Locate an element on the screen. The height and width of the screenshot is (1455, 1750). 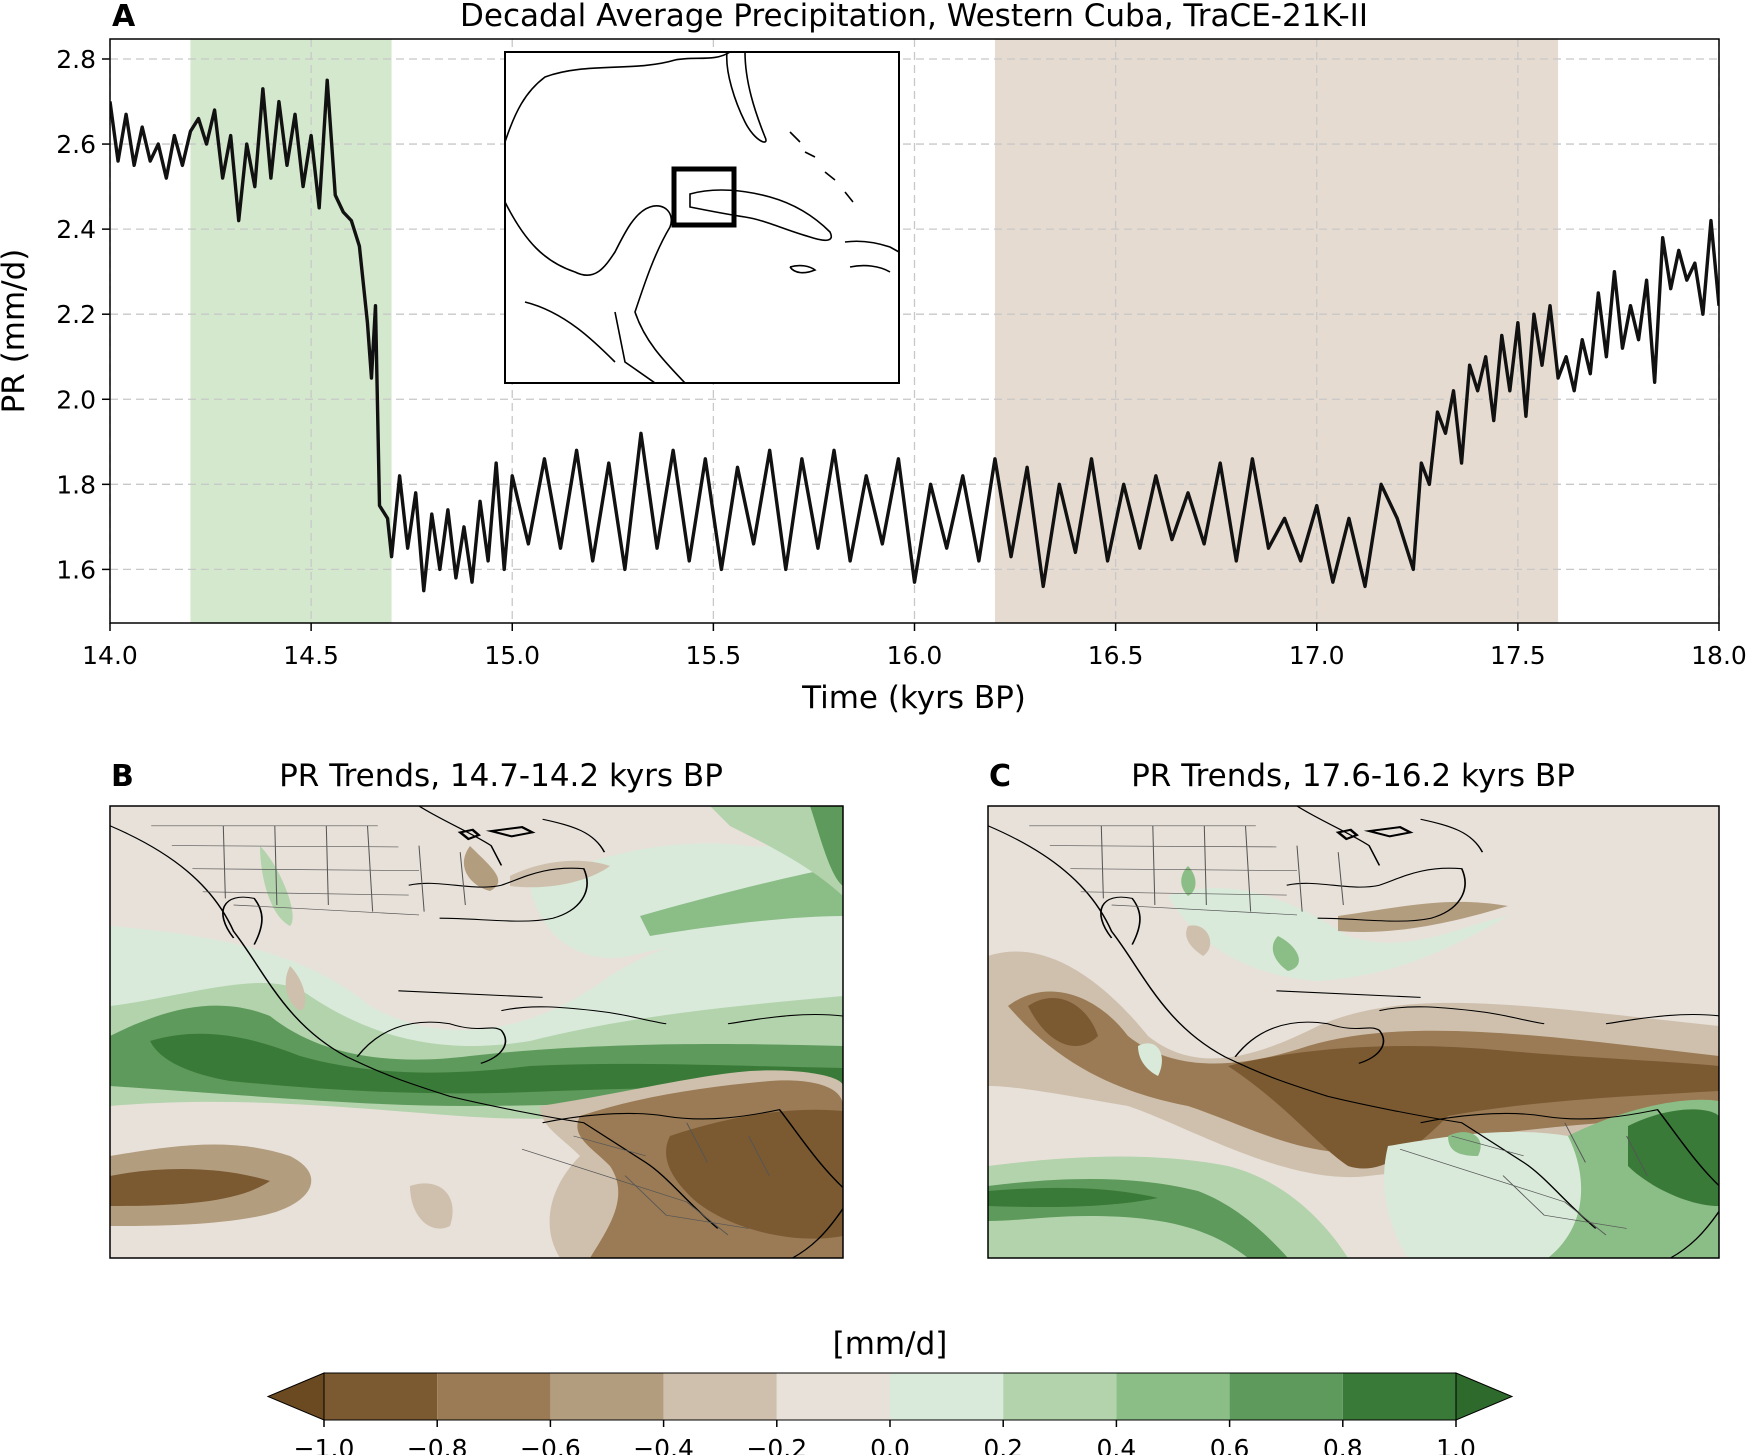
colorbar-tick-label: 1.0 is located at coordinates (1456, 1444).